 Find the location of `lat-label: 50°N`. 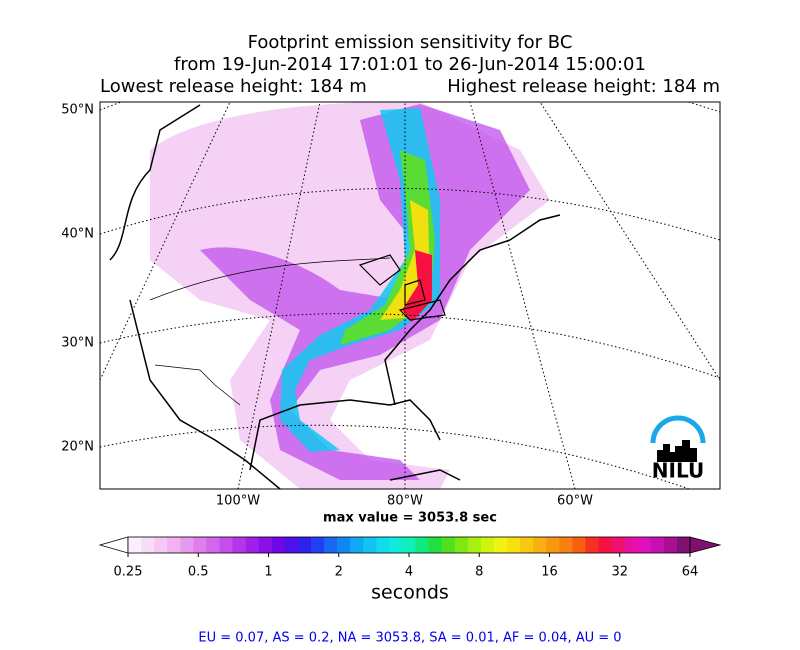

lat-label: 50°N is located at coordinates (77, 110).